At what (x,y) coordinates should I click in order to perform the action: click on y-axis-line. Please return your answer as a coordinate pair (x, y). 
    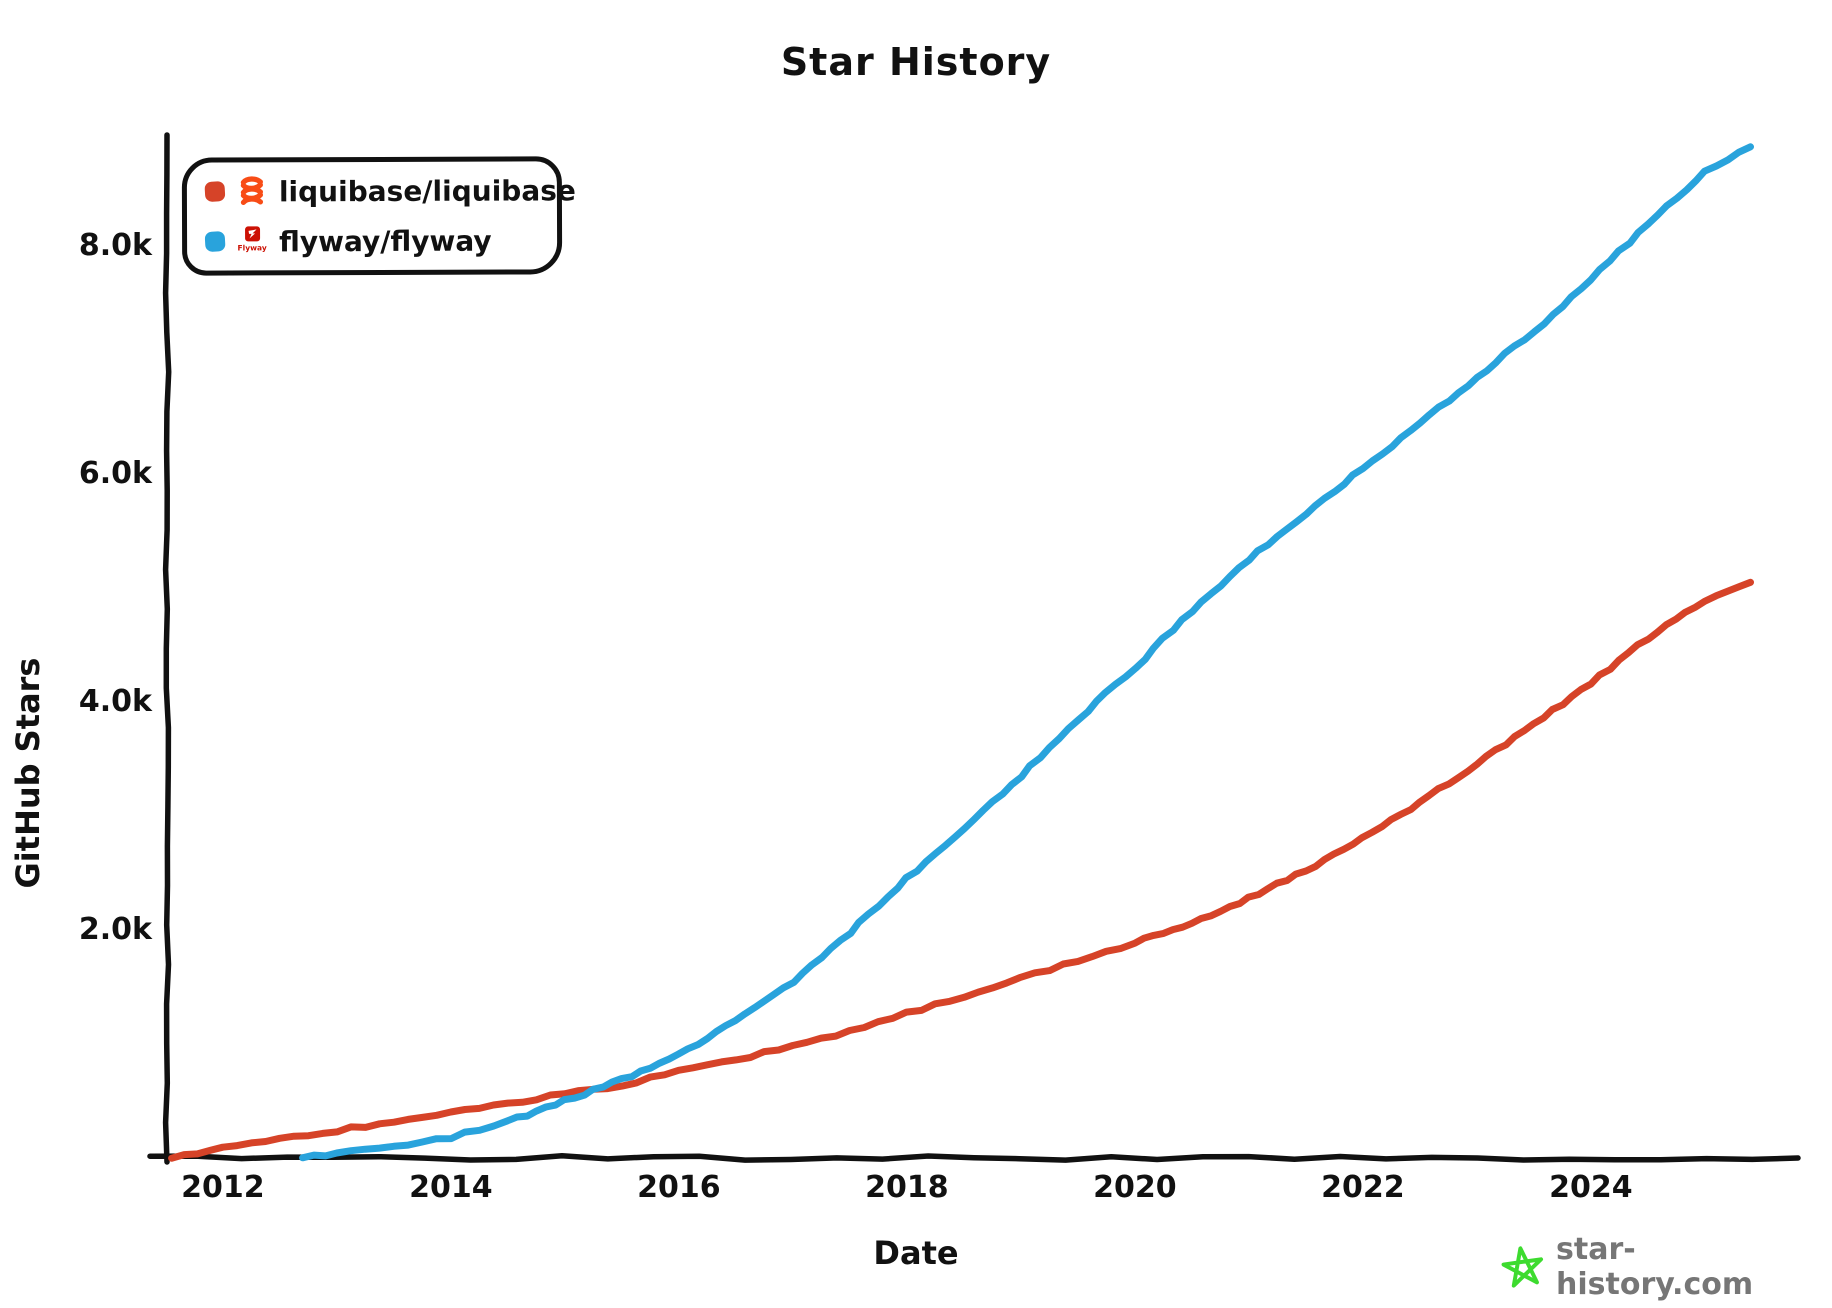
    Looking at the image, I should click on (167, 648).